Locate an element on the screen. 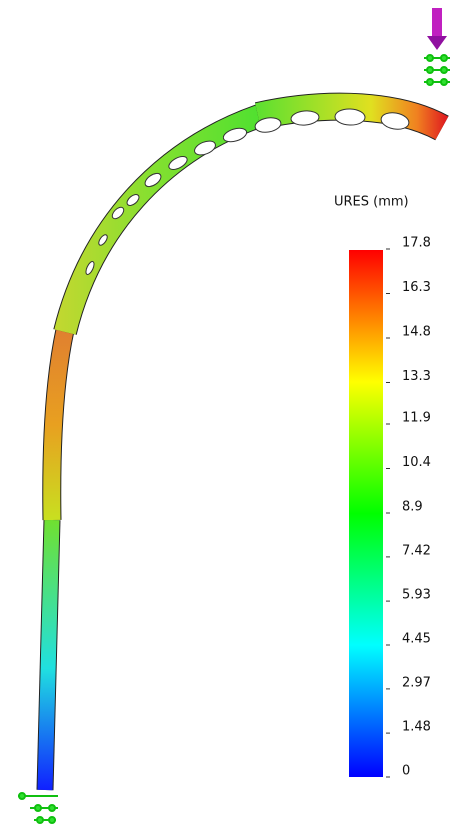  tick-label: 13.3 is located at coordinates (416, 376).